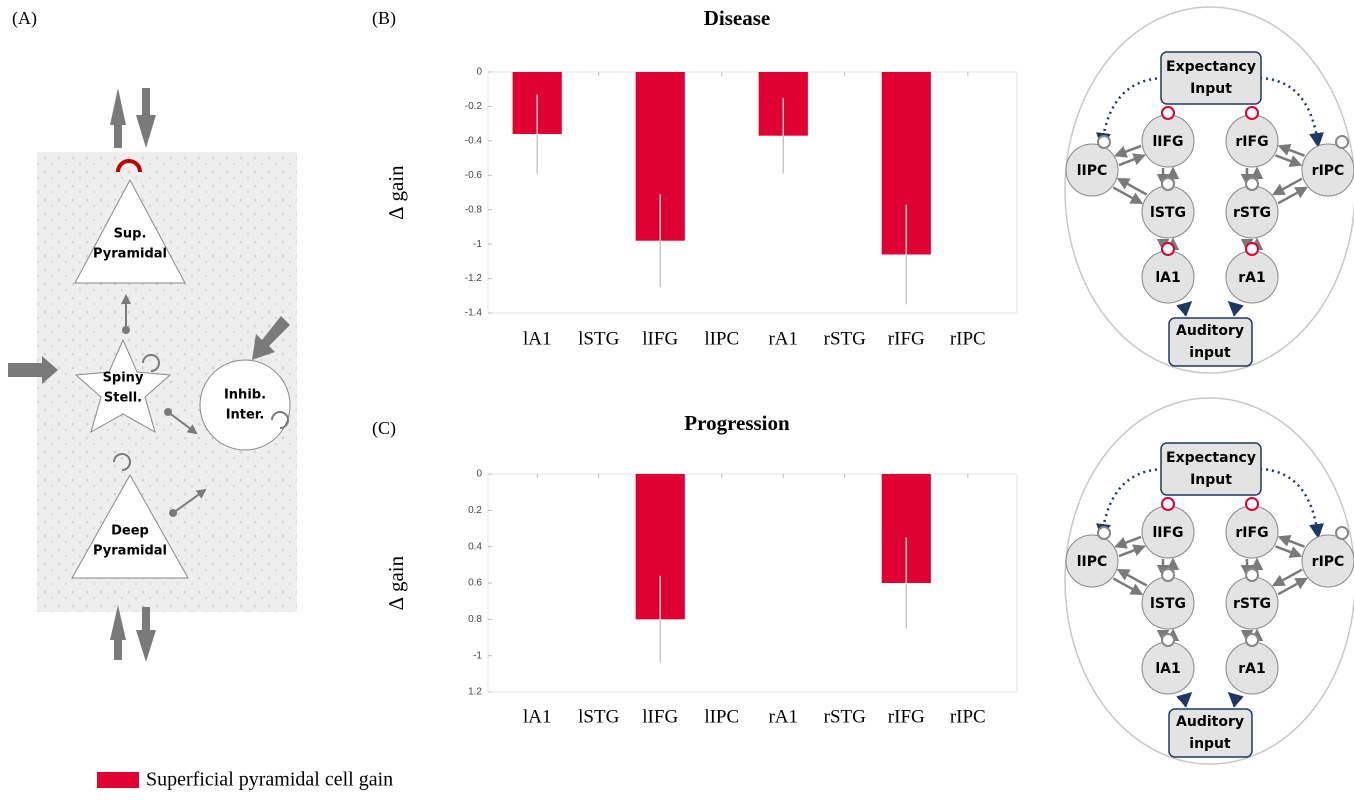  Describe the element at coordinates (737, 423) in the screenshot. I see `chart-title: Progression` at that location.